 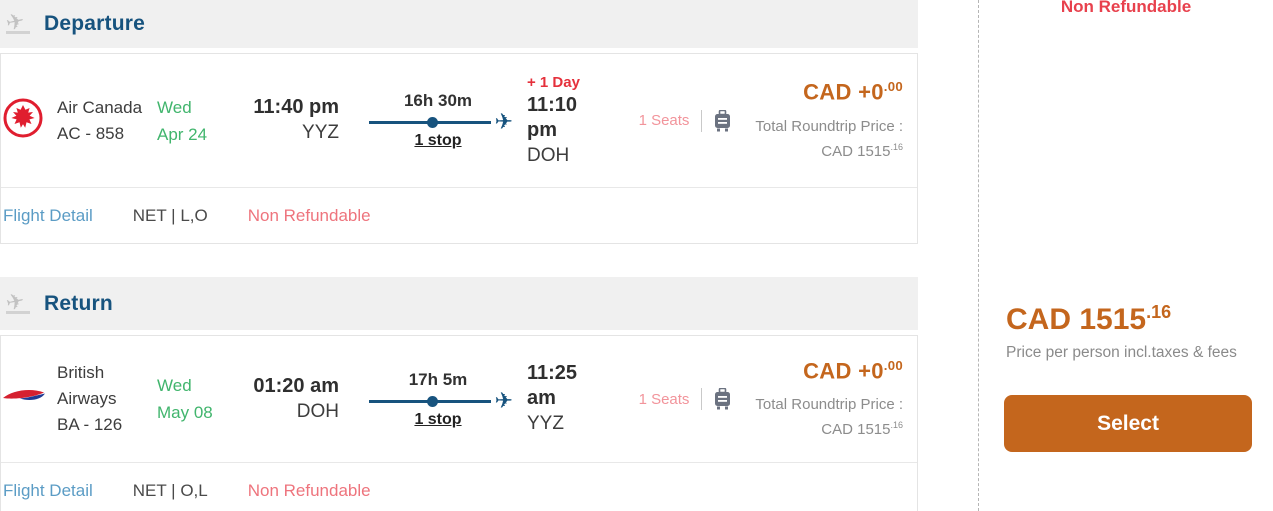 I want to click on flight-duration: 16h 30m, so click(x=438, y=100).